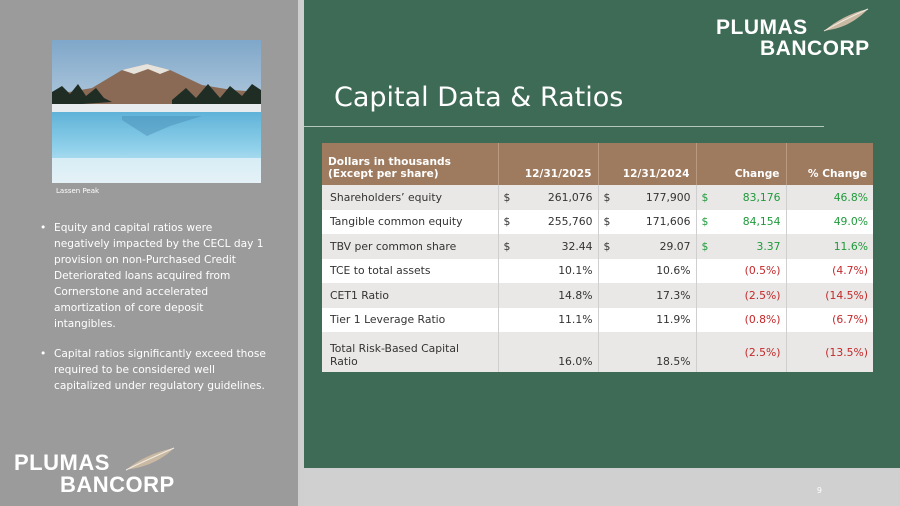 The width and height of the screenshot is (900, 506). What do you see at coordinates (547, 295) in the screenshot?
I see `cell-2025: 14.8%` at bounding box center [547, 295].